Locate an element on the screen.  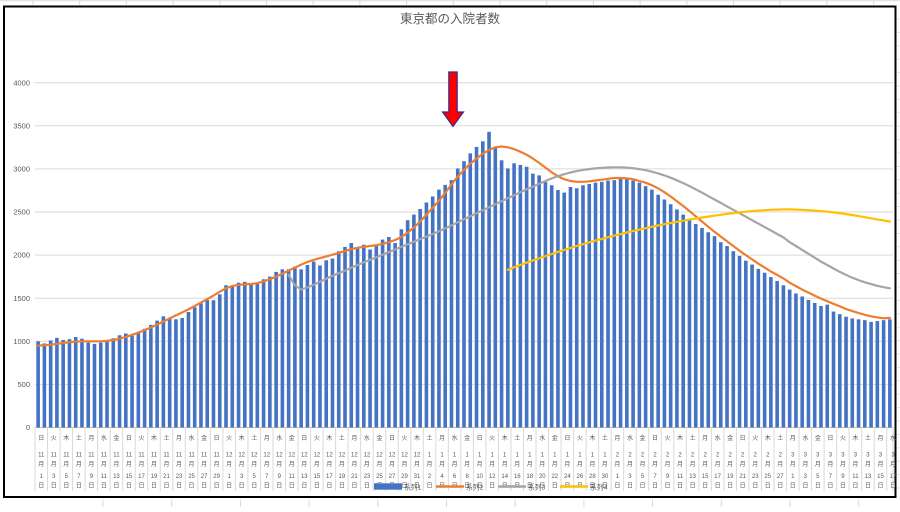
legend-item-系列3: 系列3 is located at coordinates (522, 486).